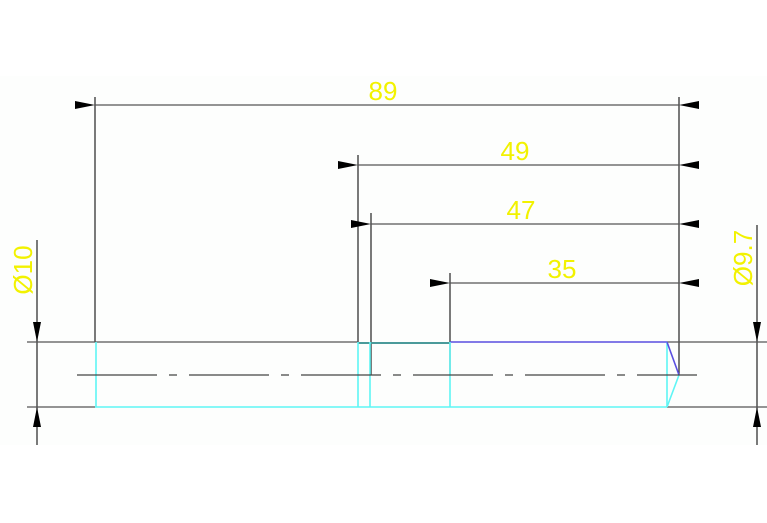 The image size is (767, 523). I want to click on dim-text-49: 49, so click(515, 151).